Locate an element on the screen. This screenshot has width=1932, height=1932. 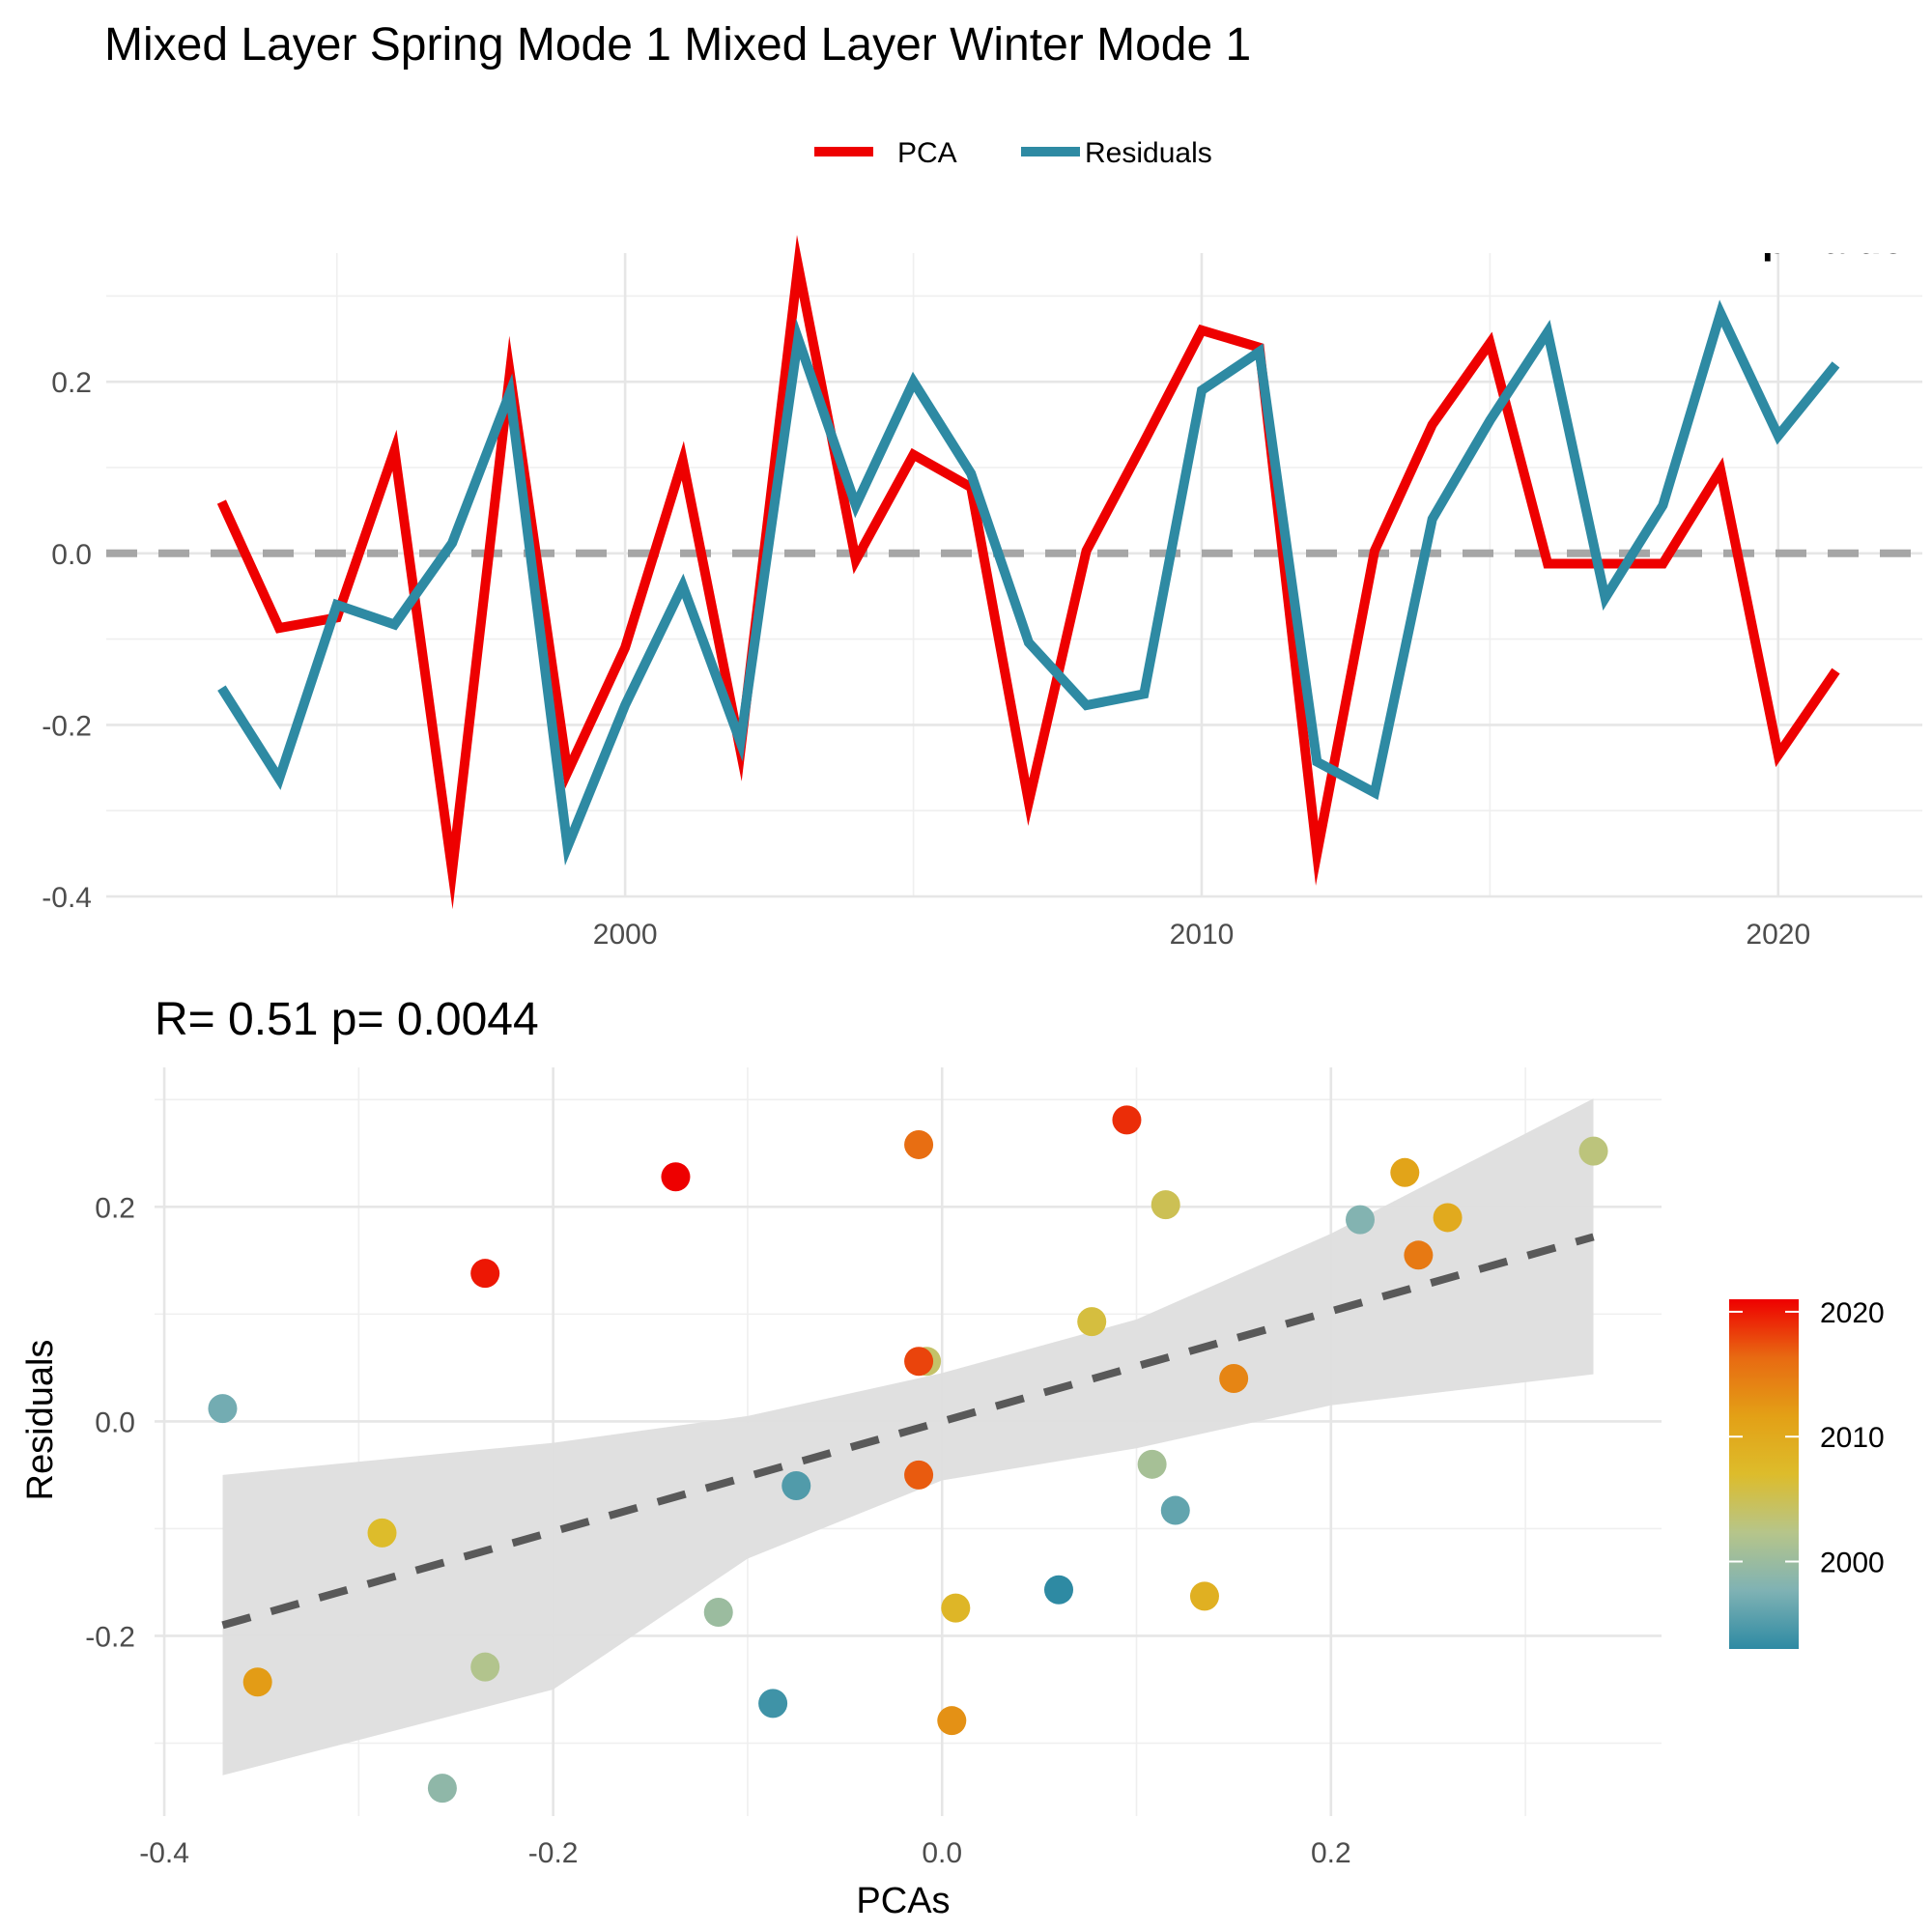
colorbar-tick-label: 2020 is located at coordinates (1852, 1313).